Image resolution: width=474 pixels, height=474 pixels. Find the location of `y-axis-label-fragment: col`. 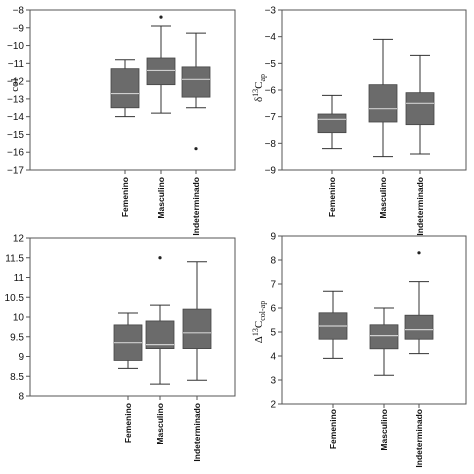

y-axis-label-fragment: col is located at coordinates (15, 84).